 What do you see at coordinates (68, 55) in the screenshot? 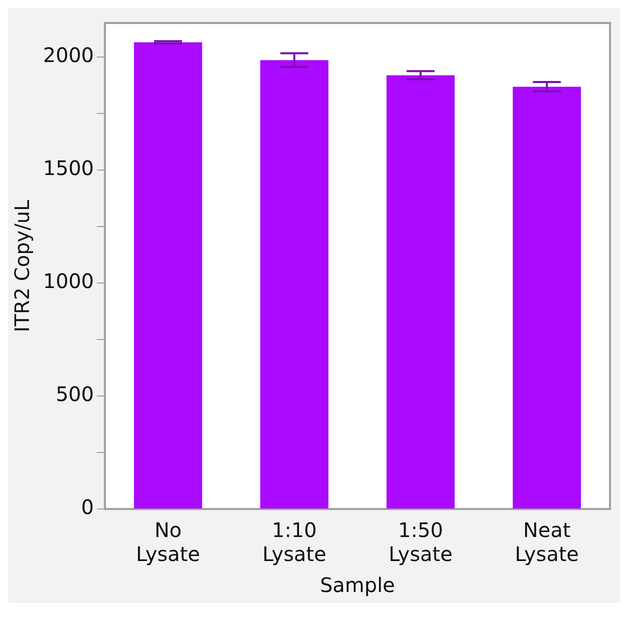
I see `y-tick-label: 2000` at bounding box center [68, 55].